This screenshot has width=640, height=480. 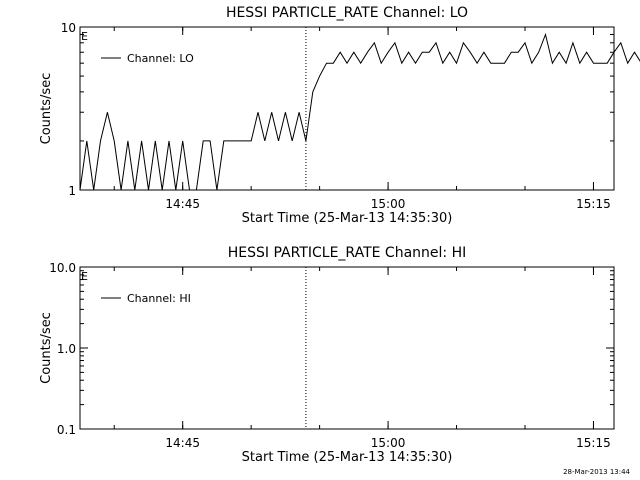 I want to click on y-tick-label: 10.0, so click(x=62, y=268).